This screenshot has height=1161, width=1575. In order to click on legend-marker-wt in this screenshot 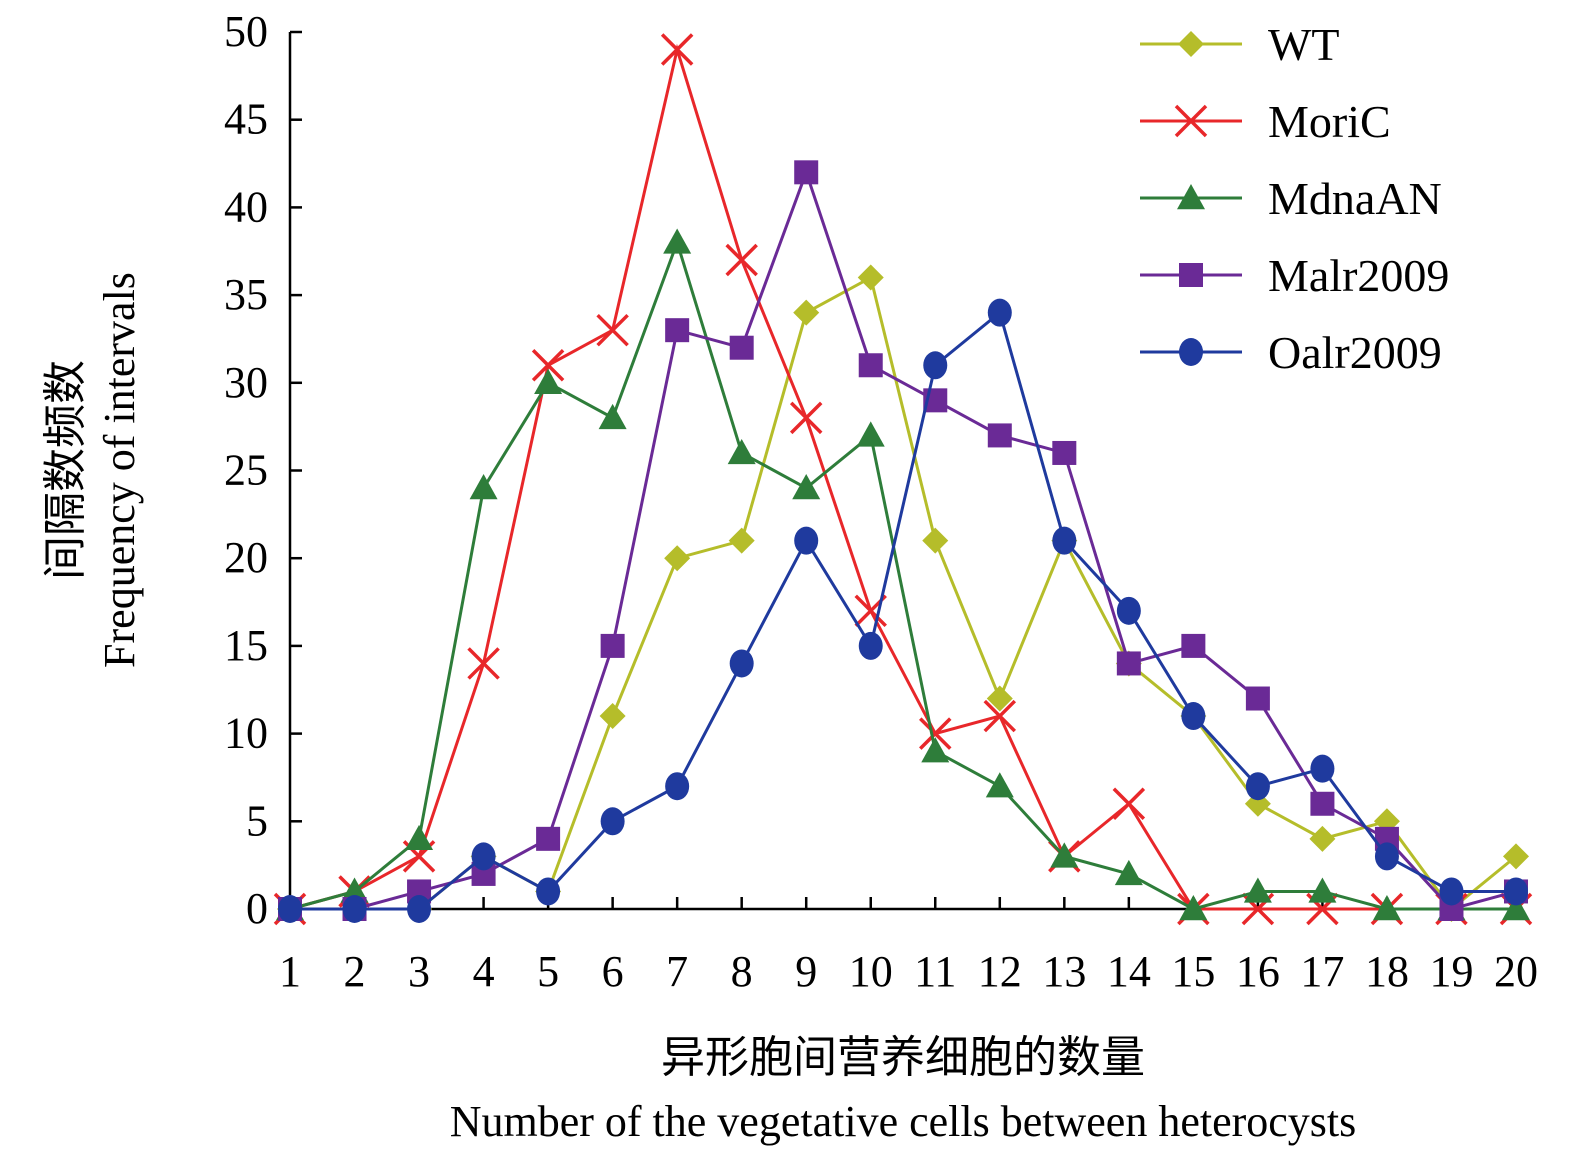, I will do `click(1191, 44)`.